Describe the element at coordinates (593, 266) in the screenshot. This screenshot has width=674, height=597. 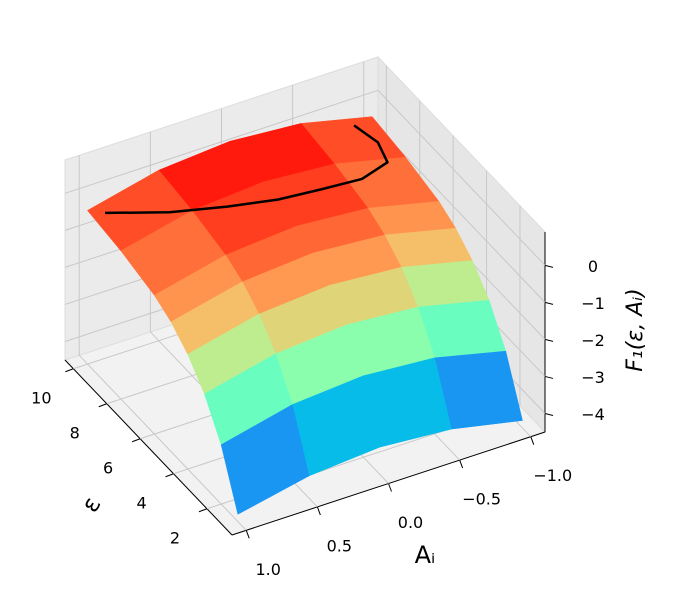
I see `z-tick-label: 0` at that location.